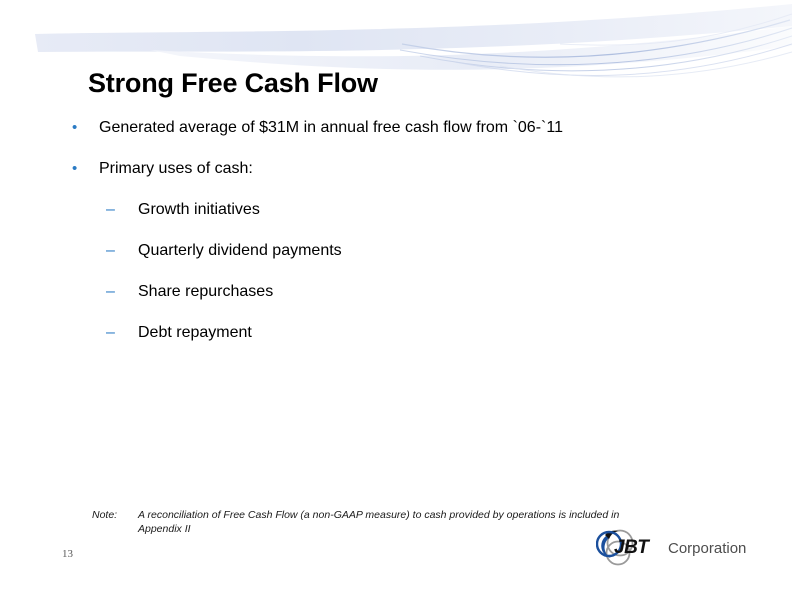  Describe the element at coordinates (398, 333) in the screenshot. I see `sub-bullet-item: – Debt repayment` at that location.